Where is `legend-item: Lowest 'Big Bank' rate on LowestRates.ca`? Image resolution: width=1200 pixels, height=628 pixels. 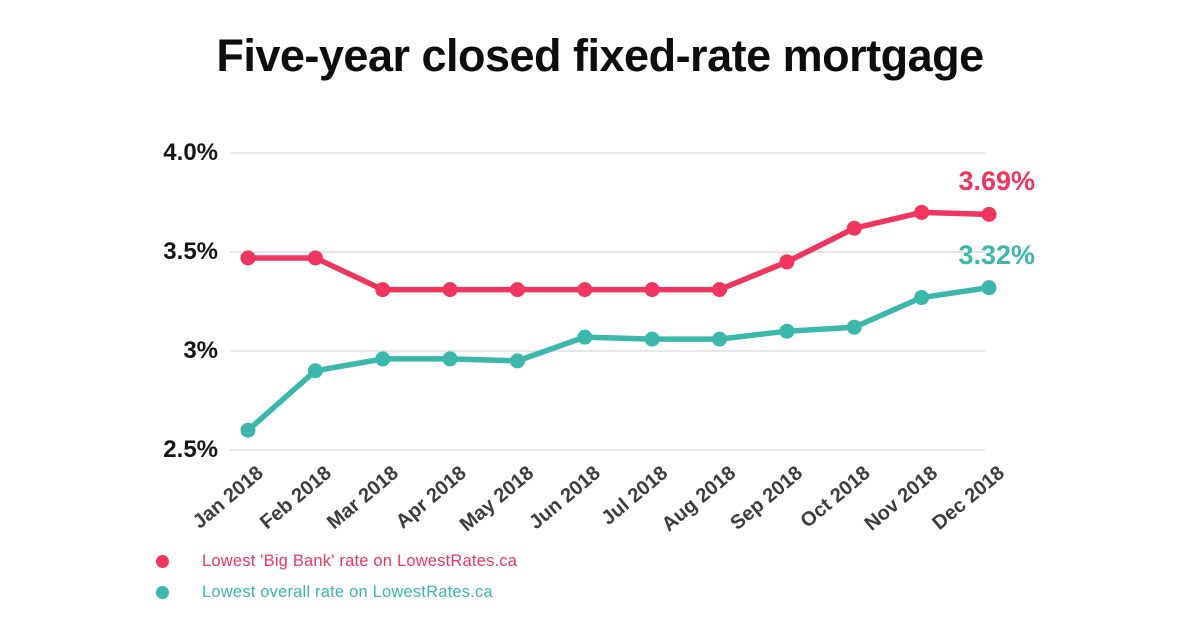
legend-item: Lowest 'Big Bank' rate on LowestRates.ca is located at coordinates (336, 561).